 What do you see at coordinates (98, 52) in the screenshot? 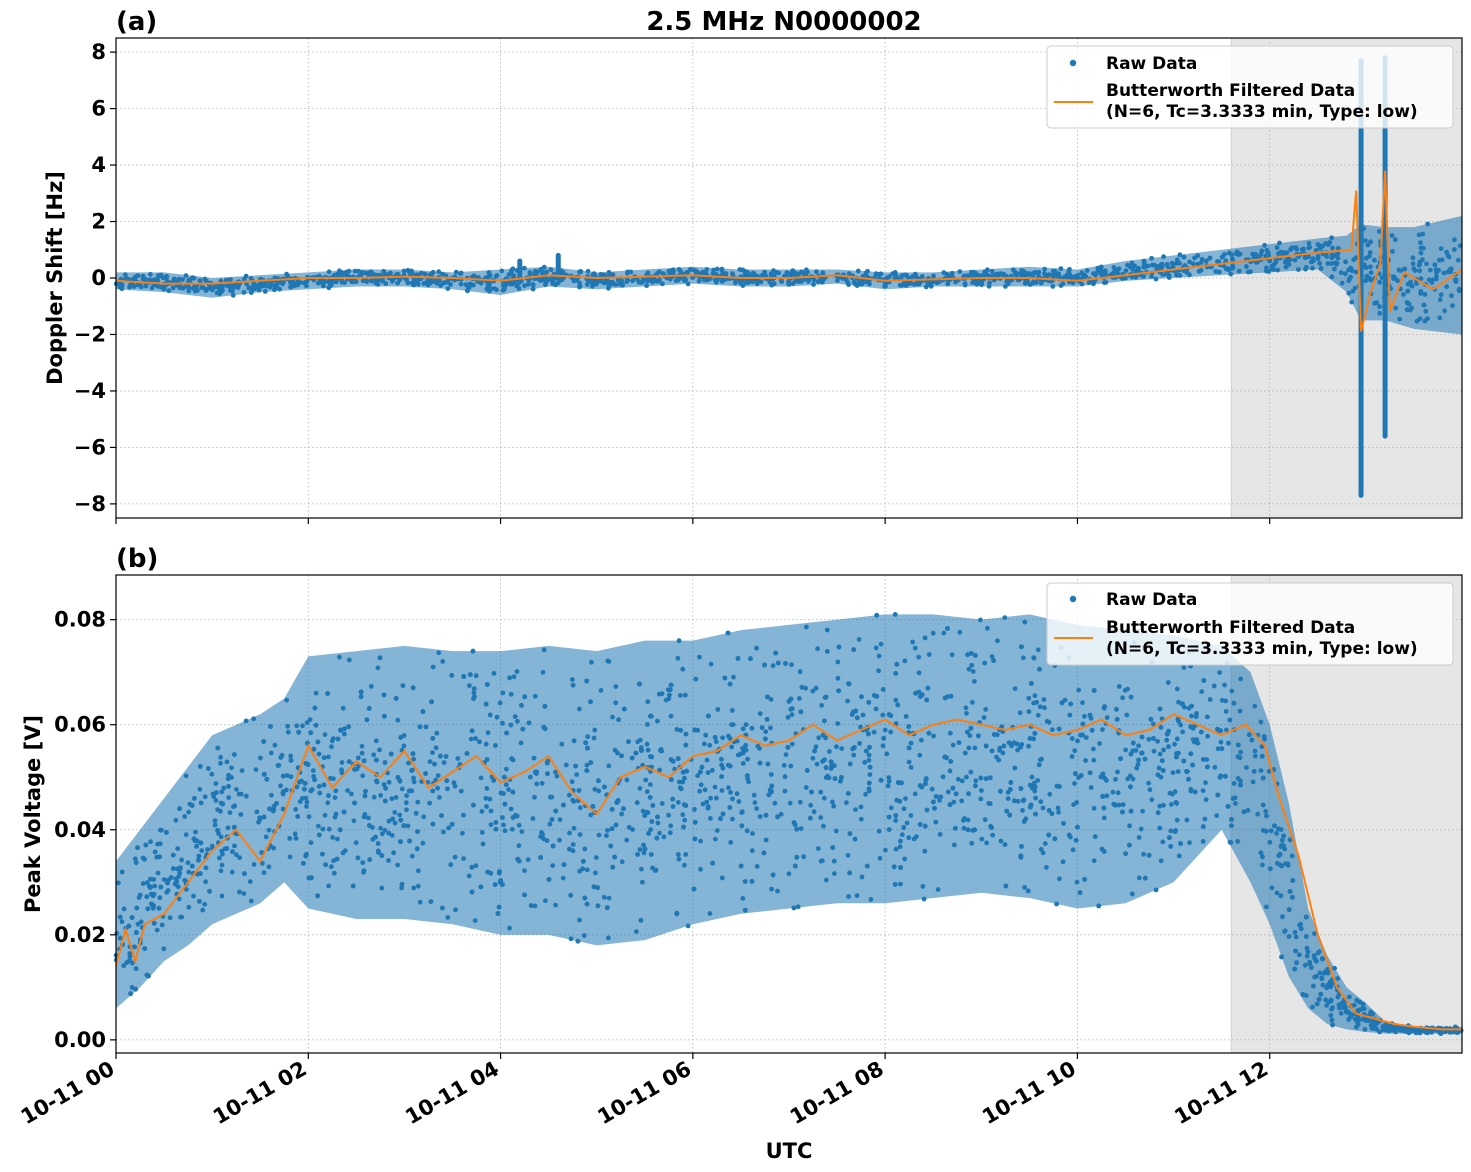
I see `y-tick-label-a: 8` at bounding box center [98, 52].